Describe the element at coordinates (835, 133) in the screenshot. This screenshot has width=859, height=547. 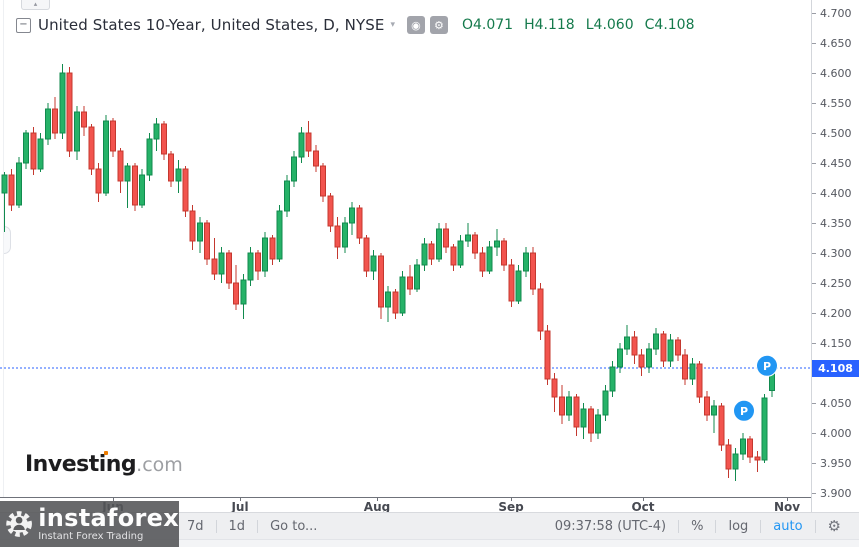
I see `price-axis-label: 4.500` at that location.